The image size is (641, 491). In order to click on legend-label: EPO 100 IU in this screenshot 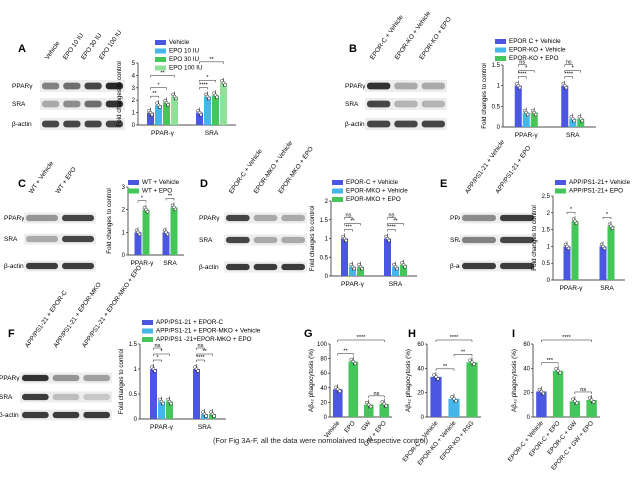, I will do `click(186, 68)`.